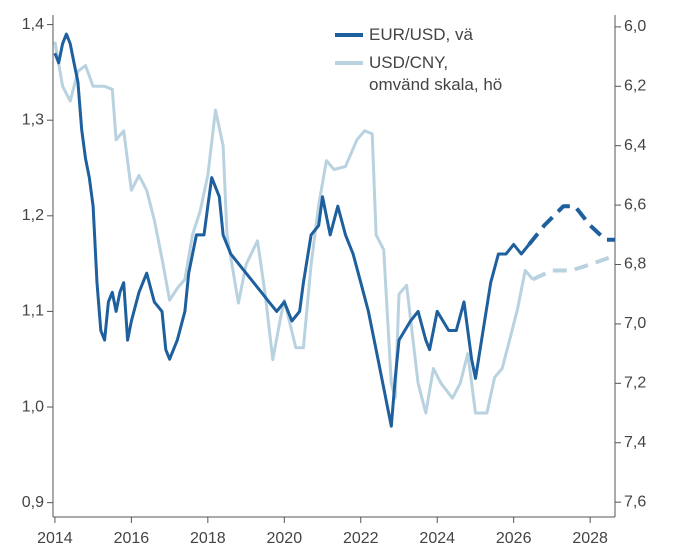 This screenshot has width=693, height=549. I want to click on y-tick-label: 0,9, so click(33, 502).